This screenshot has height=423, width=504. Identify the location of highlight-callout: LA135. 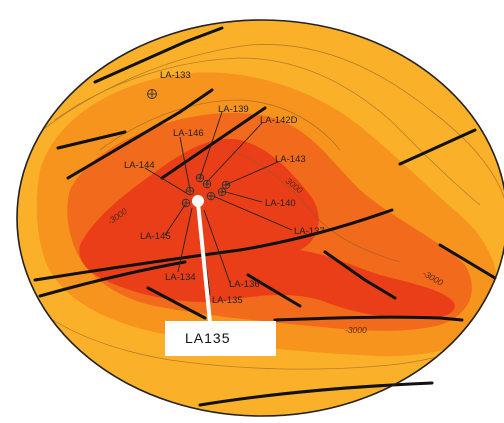
(220, 275).